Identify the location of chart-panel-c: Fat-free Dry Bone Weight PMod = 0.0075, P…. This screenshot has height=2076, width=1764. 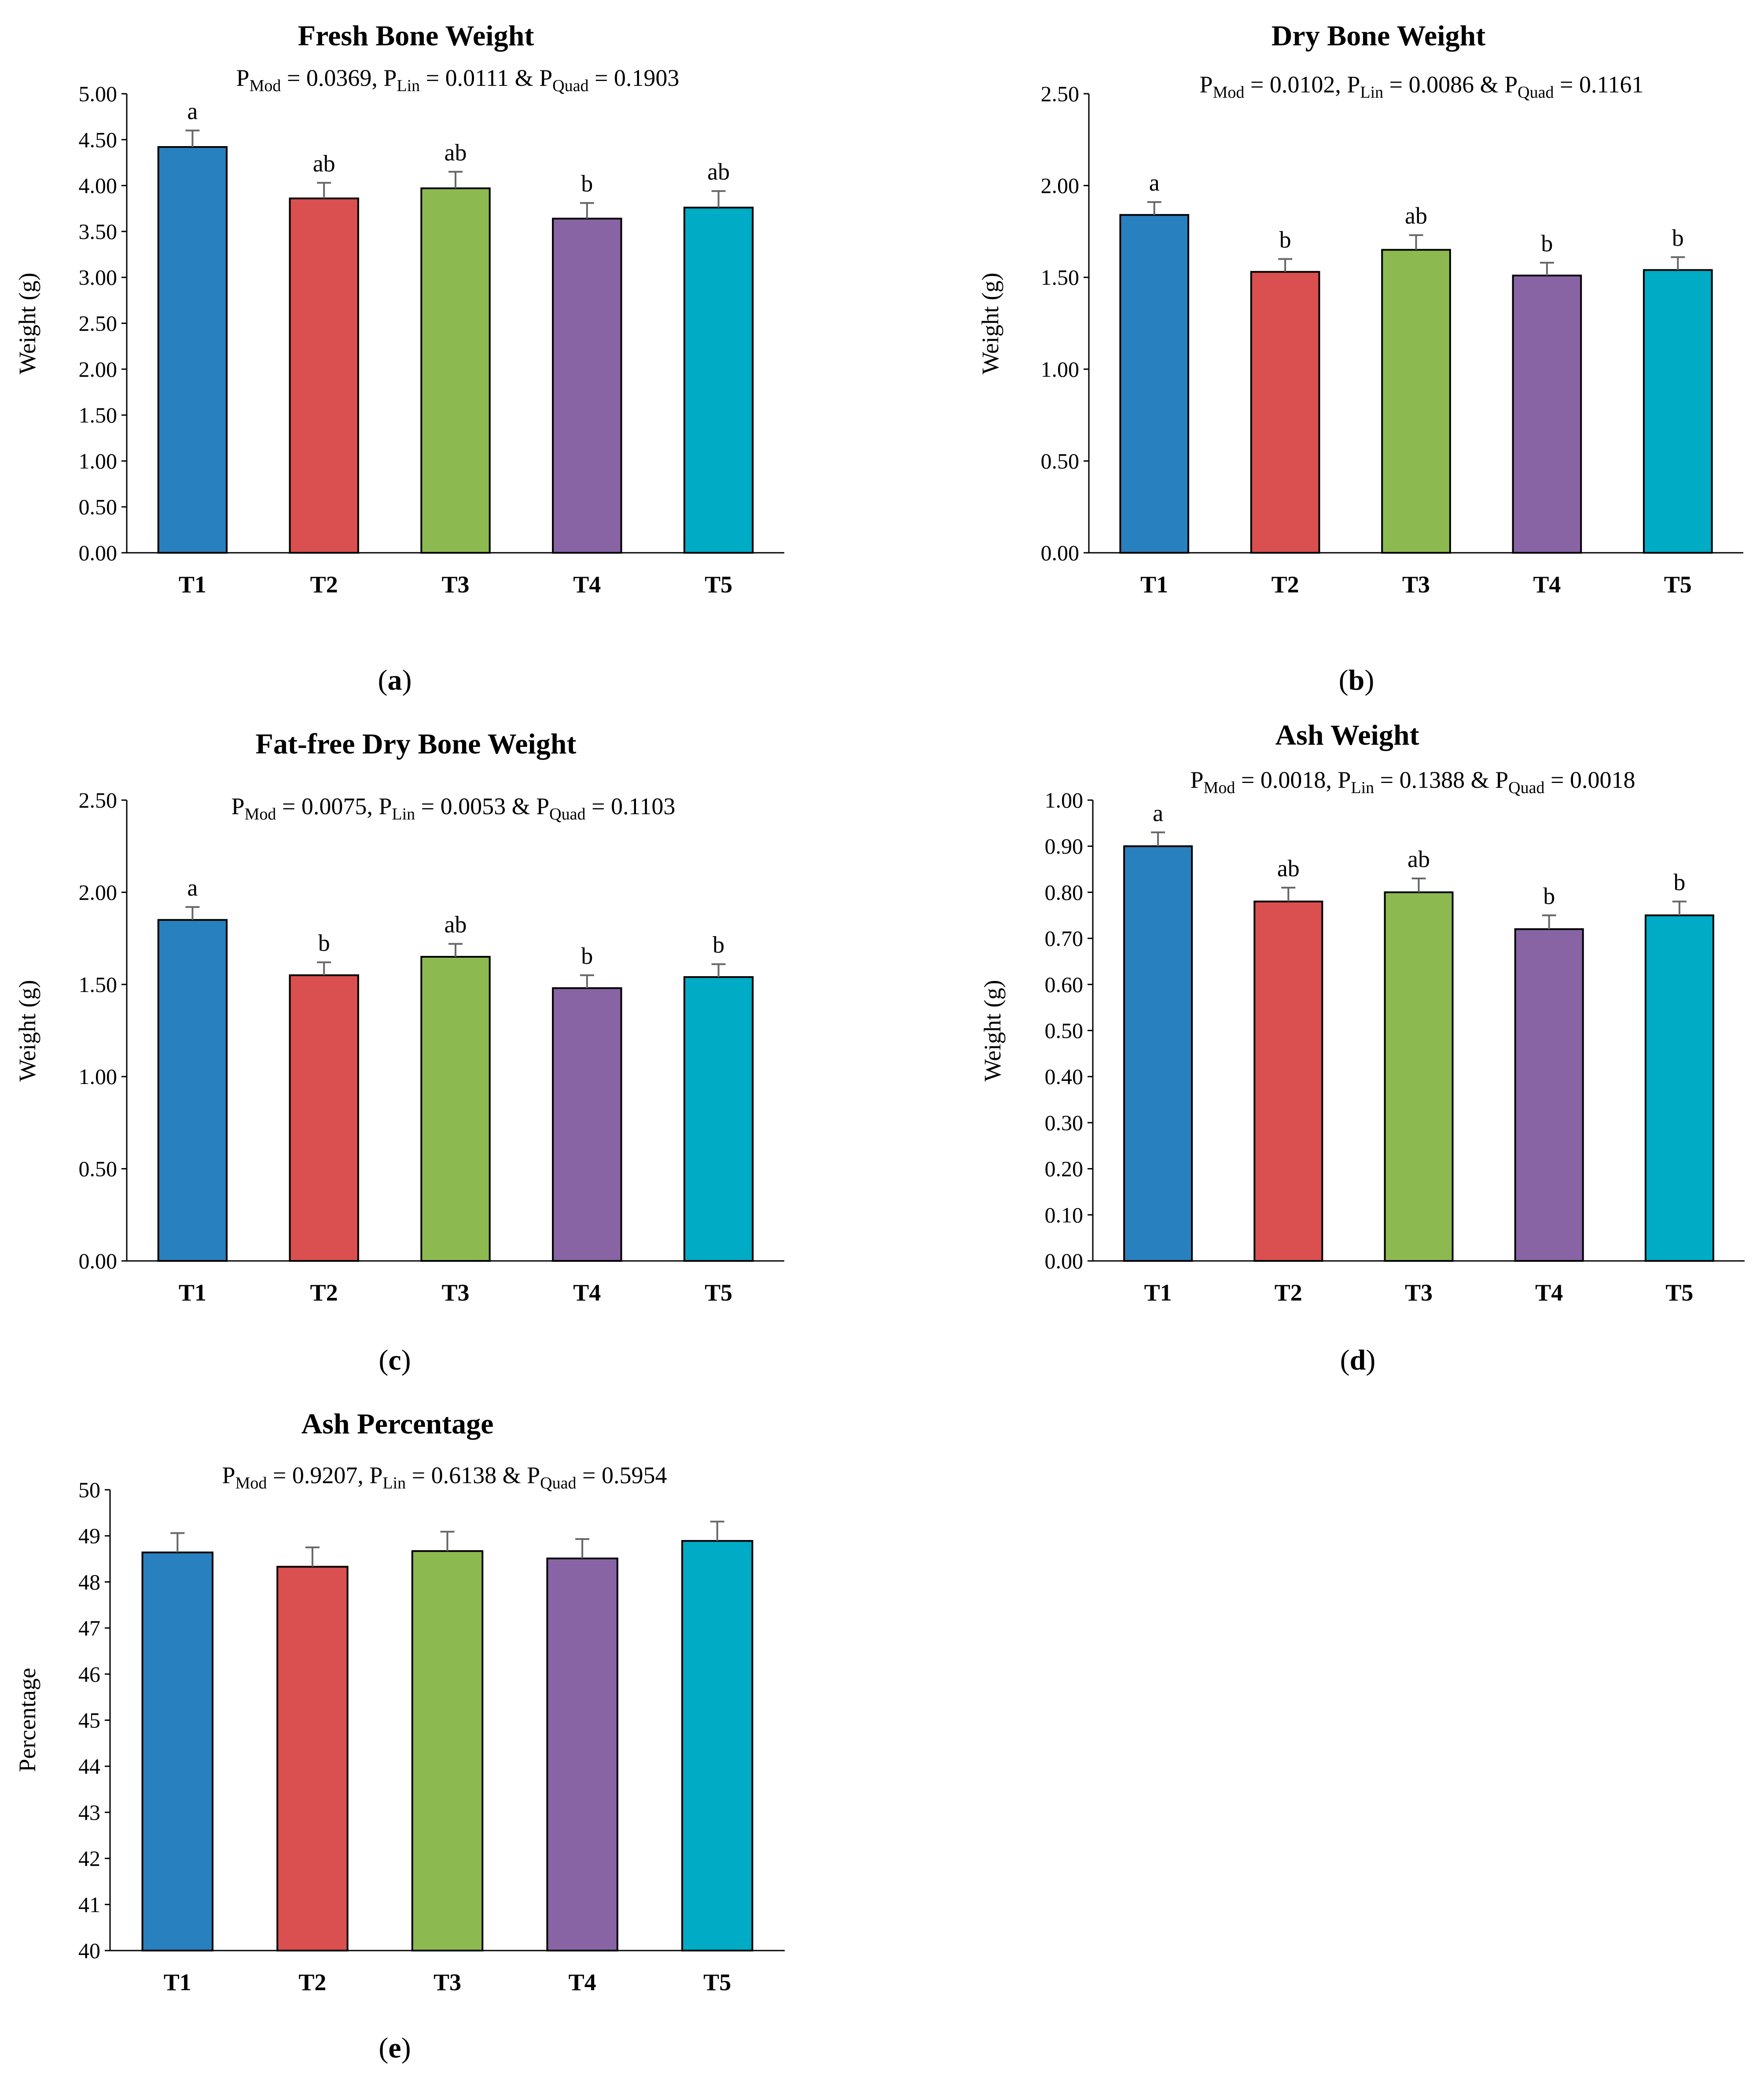
(399, 1052).